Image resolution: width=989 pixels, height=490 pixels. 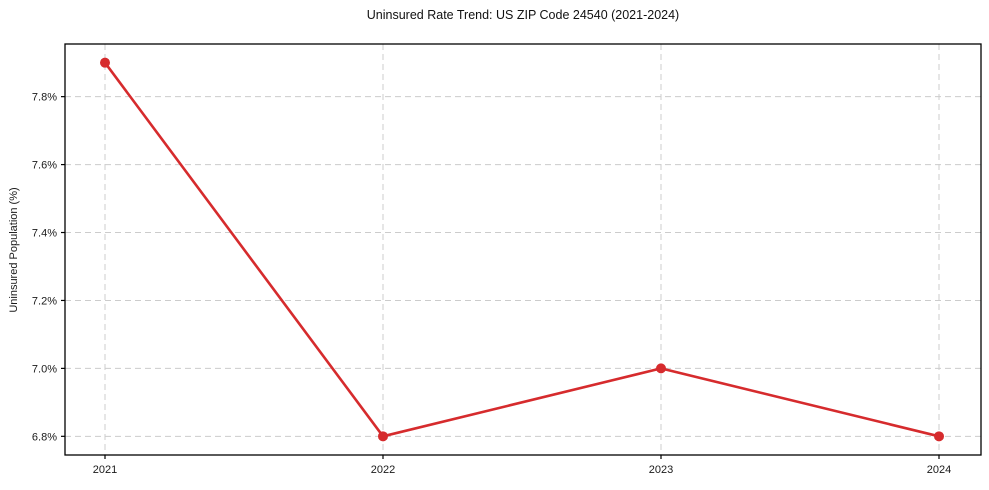 What do you see at coordinates (44, 369) in the screenshot?
I see `y-tick-label: 7.0%` at bounding box center [44, 369].